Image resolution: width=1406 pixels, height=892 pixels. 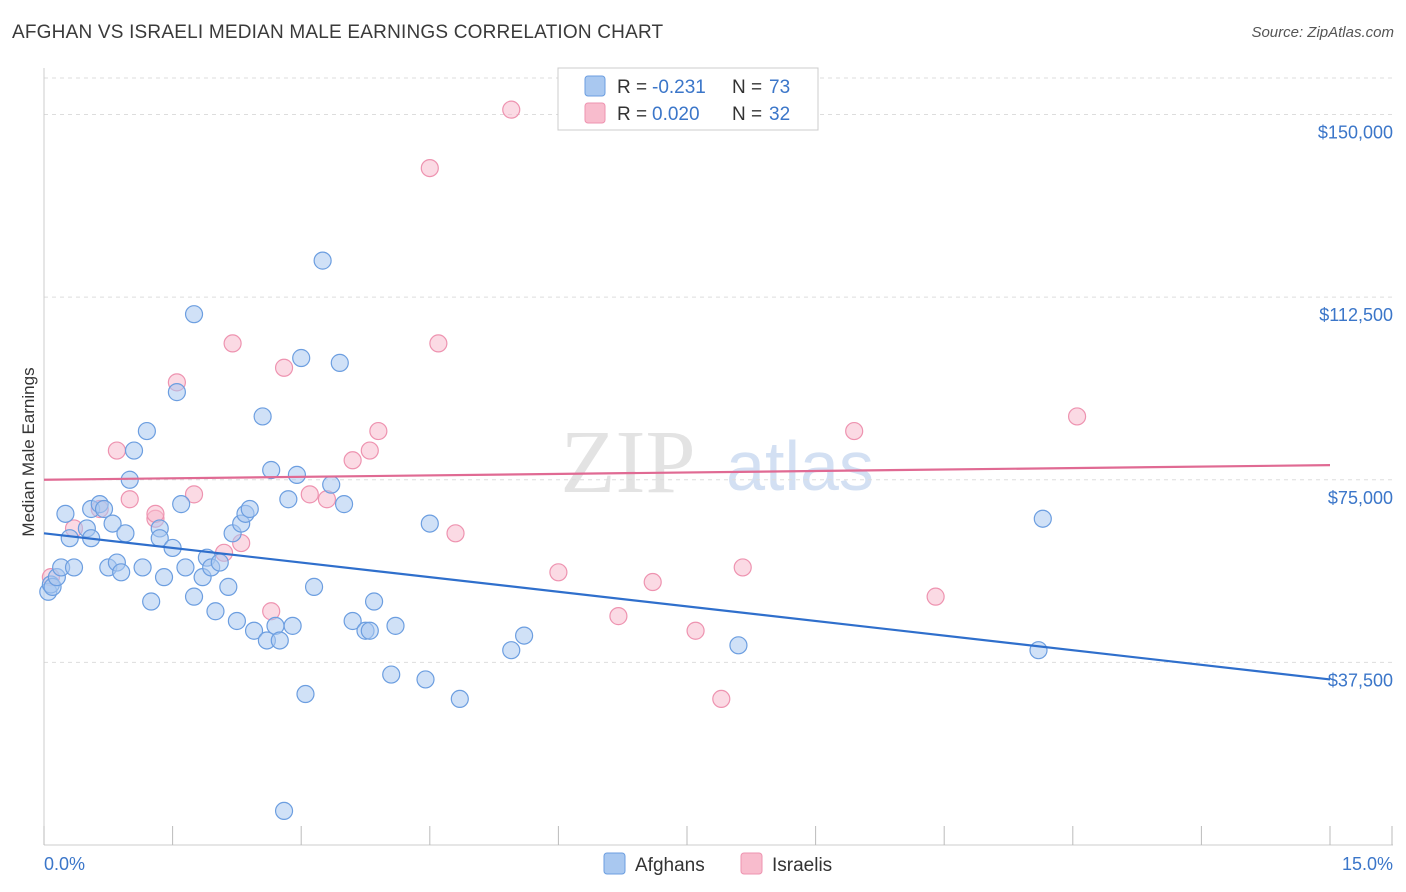 I want to click on chart-source: Source: ZipAtlas.com, so click(x=1322, y=32).